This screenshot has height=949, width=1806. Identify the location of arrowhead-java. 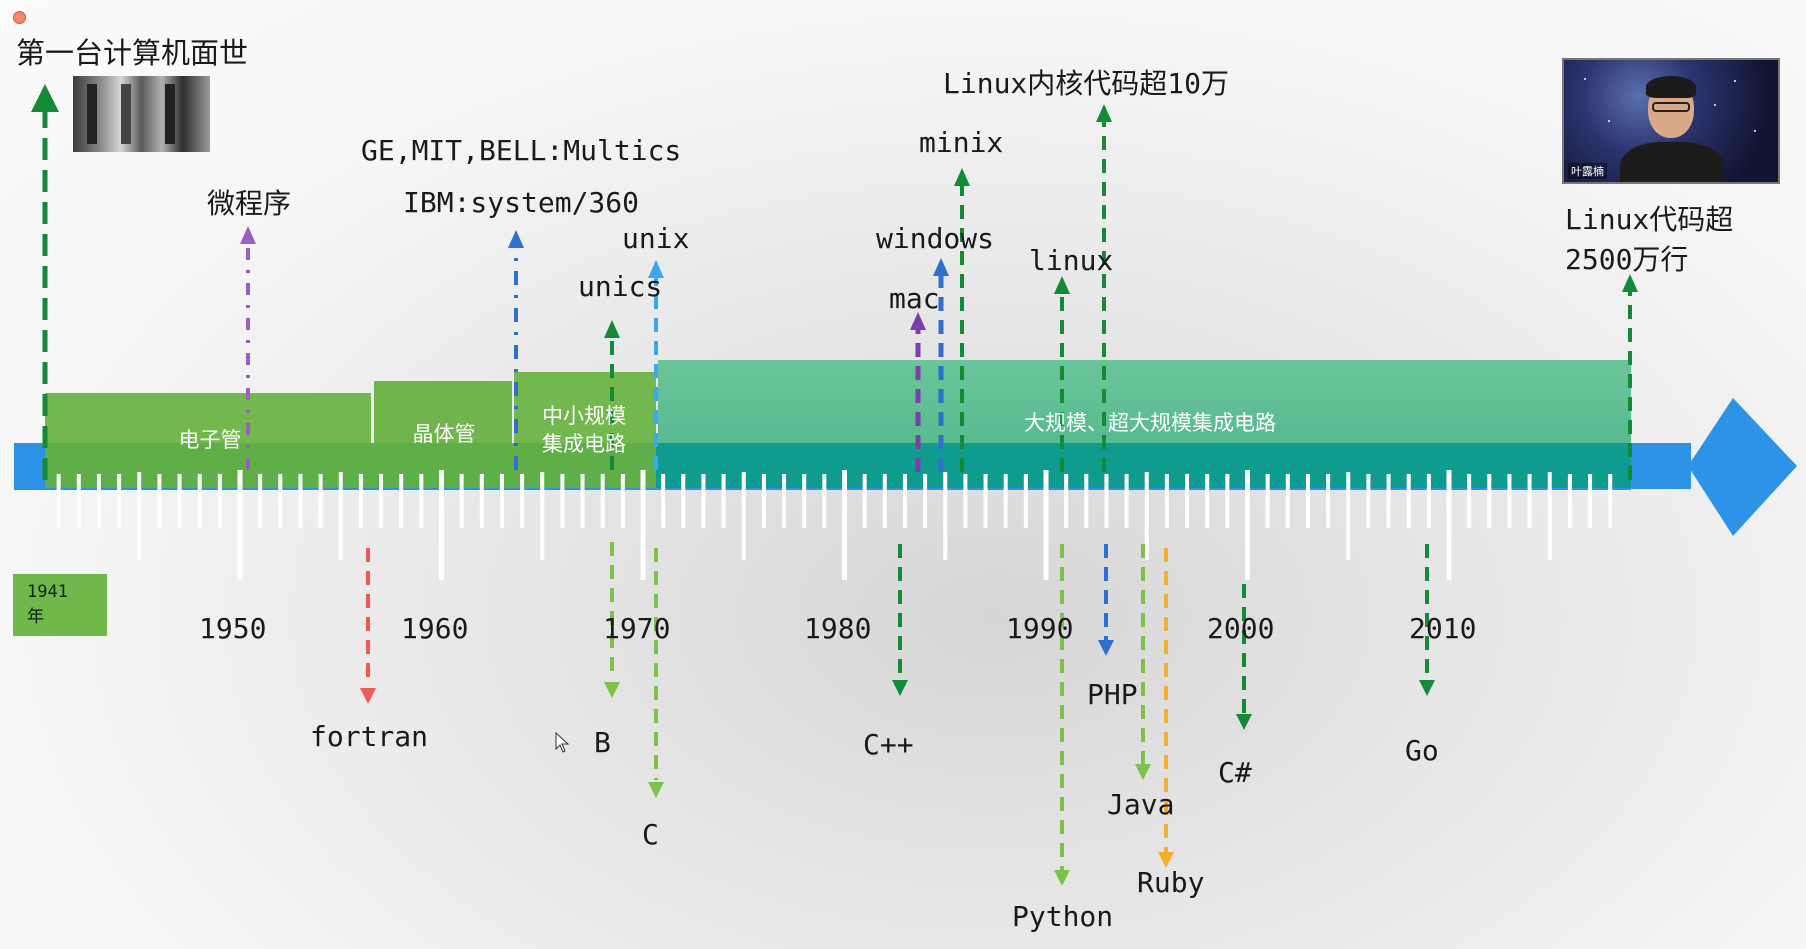
(1143, 772).